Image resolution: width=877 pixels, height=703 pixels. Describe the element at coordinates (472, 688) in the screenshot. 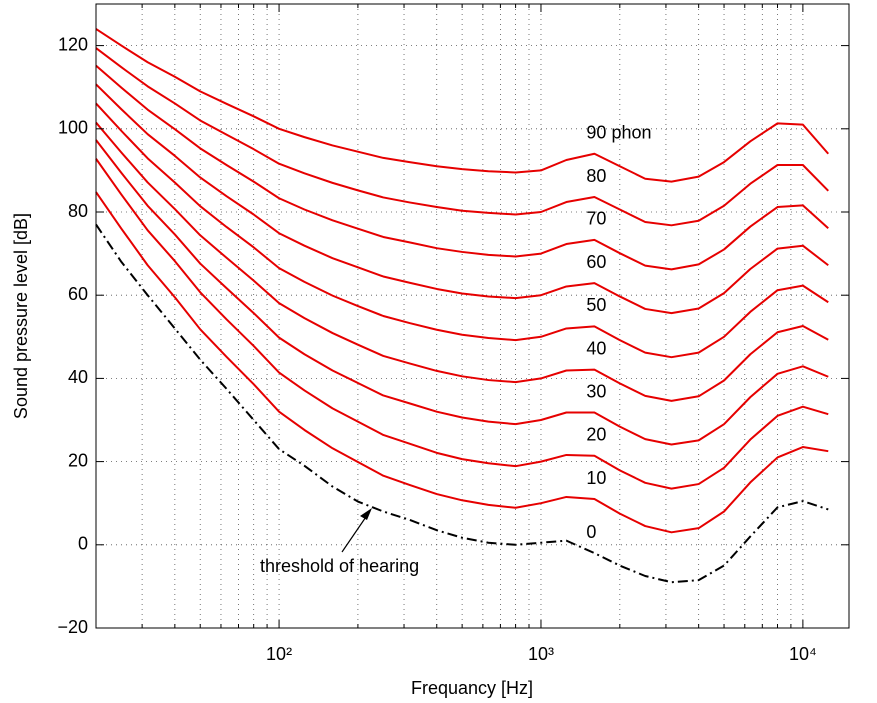

I see `x-axis-label: Frequancy [Hz]` at that location.